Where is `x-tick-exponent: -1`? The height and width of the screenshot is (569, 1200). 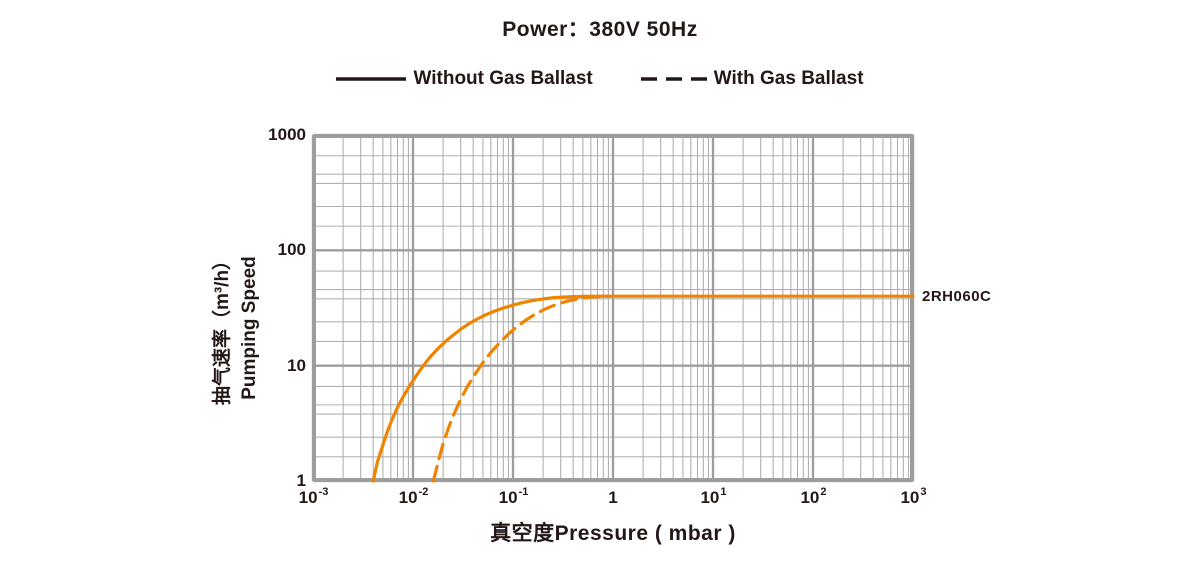 x-tick-exponent: -1 is located at coordinates (523, 492).